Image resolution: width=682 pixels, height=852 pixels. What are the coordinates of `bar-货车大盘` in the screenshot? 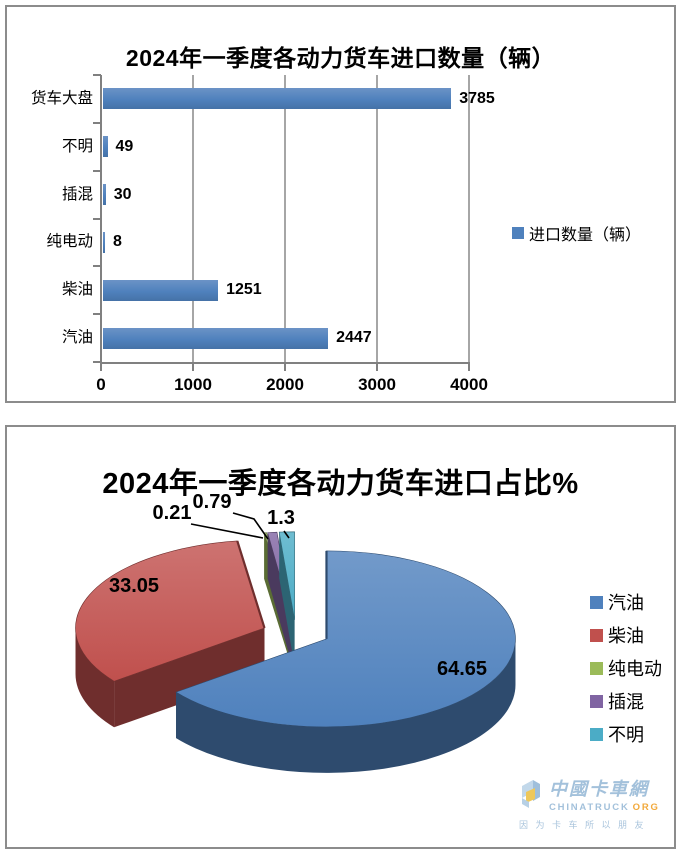 It's located at (277, 99).